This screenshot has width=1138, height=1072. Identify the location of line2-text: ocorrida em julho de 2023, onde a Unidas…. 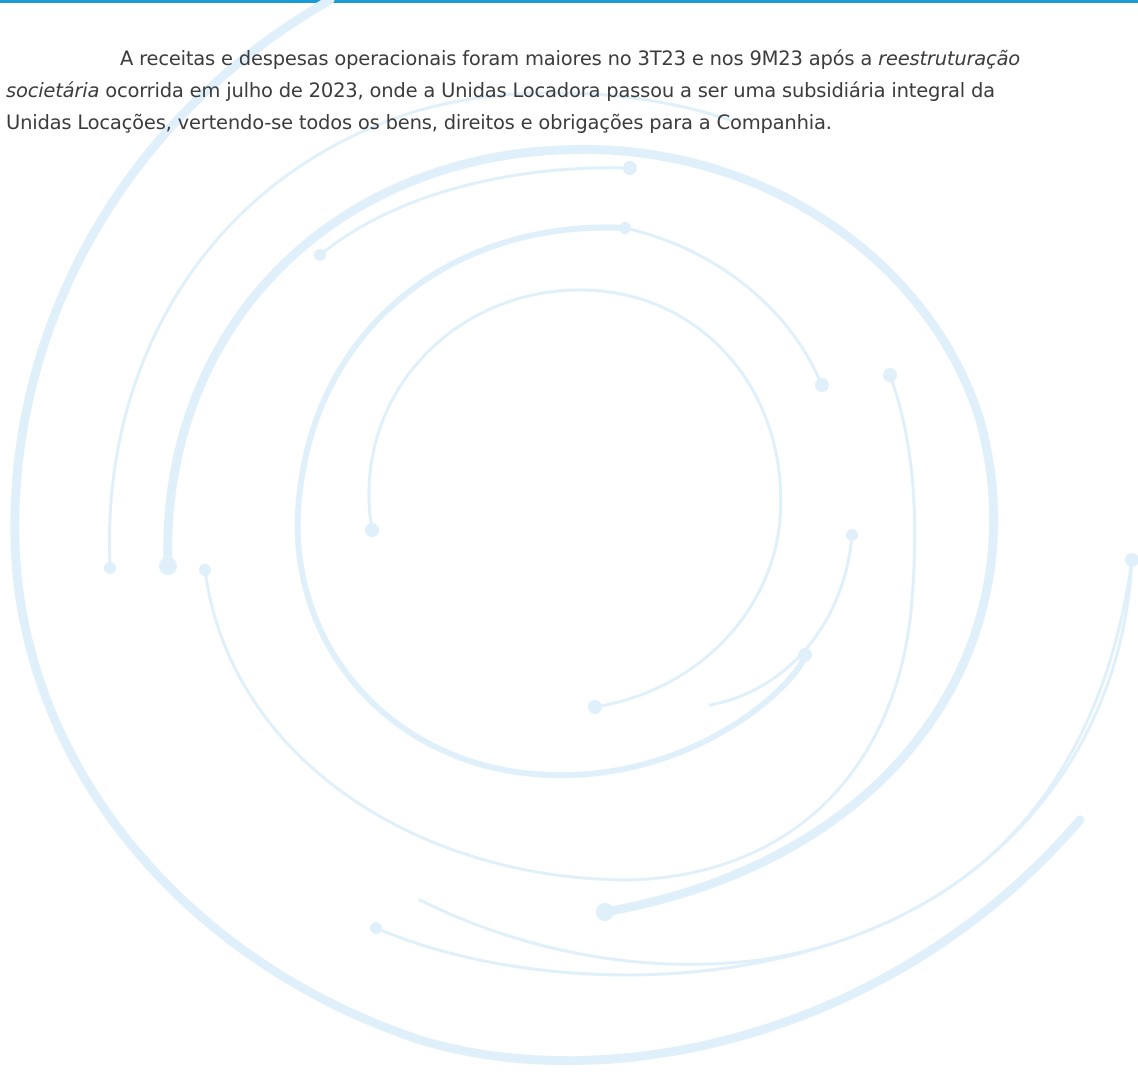
(547, 90).